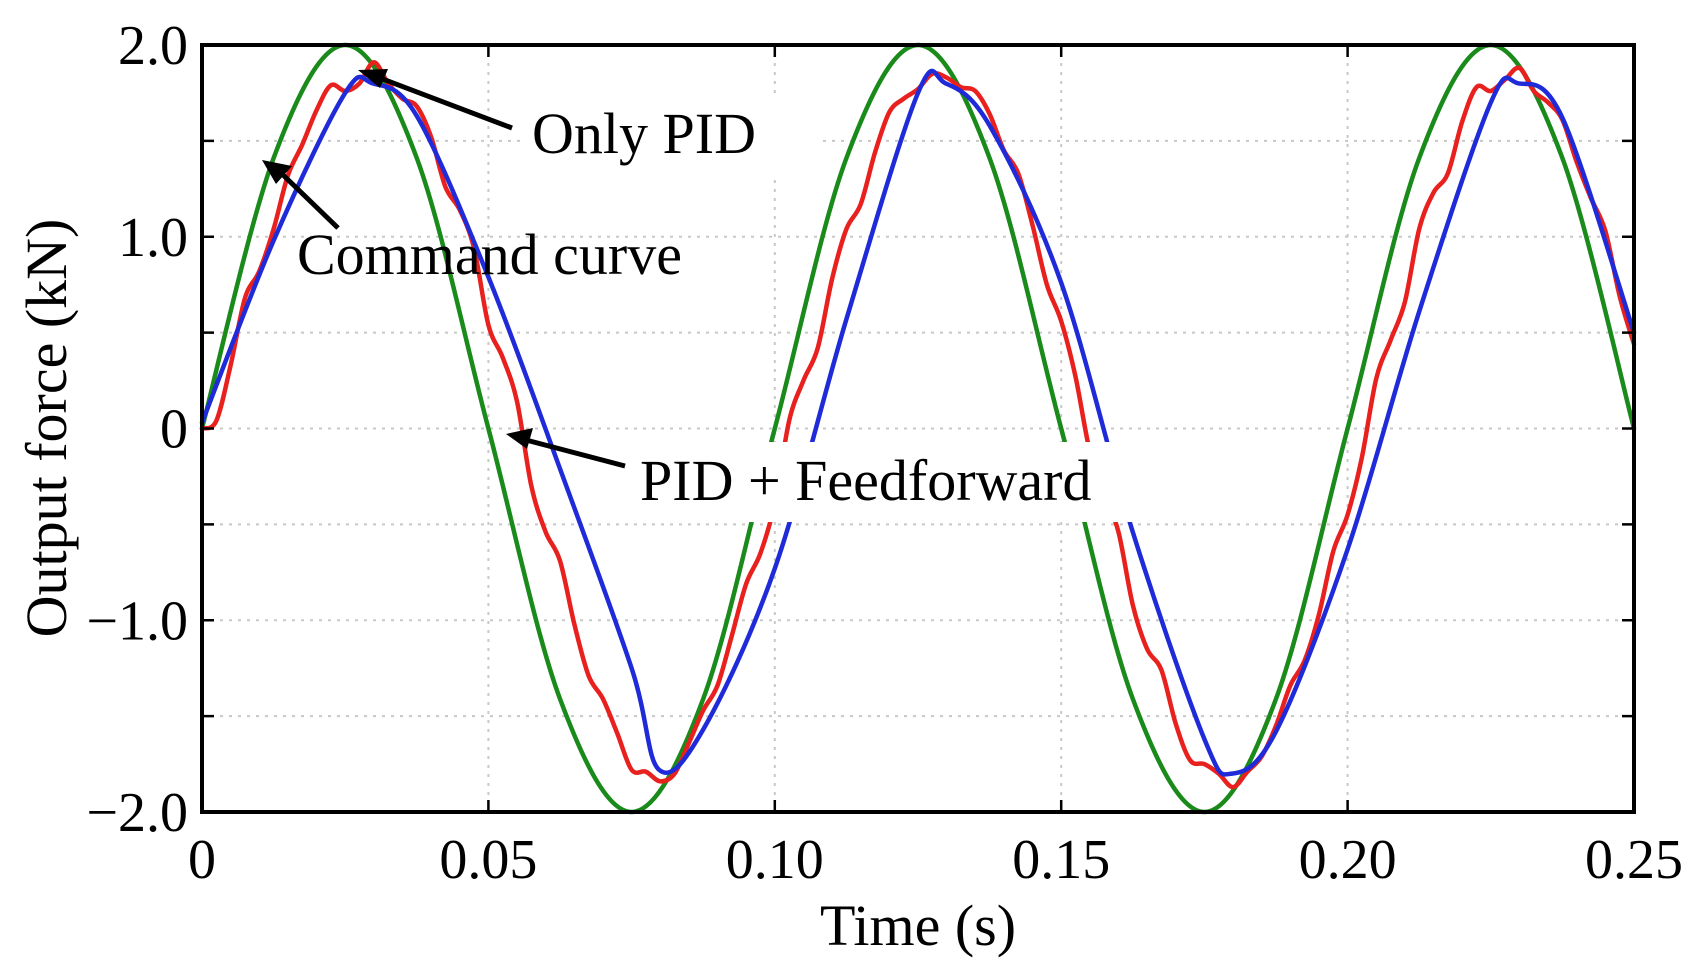  What do you see at coordinates (575, 453) in the screenshot?
I see `arrow-pid-feedforward` at bounding box center [575, 453].